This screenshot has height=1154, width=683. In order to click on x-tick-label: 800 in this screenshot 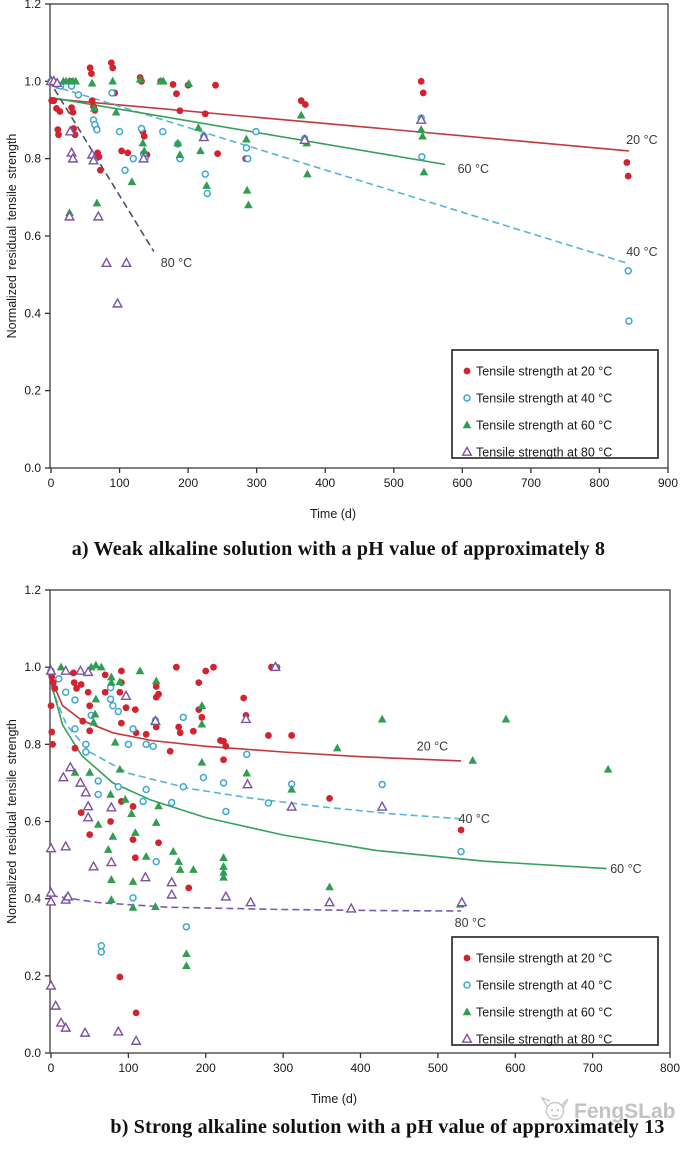, I will do `click(670, 1068)`.